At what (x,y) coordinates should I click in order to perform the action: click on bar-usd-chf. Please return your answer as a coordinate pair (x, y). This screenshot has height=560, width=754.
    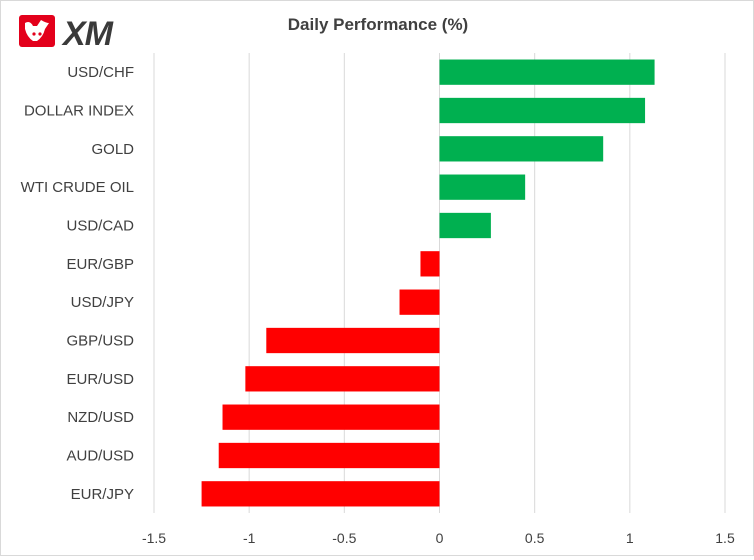
    Looking at the image, I should click on (547, 72).